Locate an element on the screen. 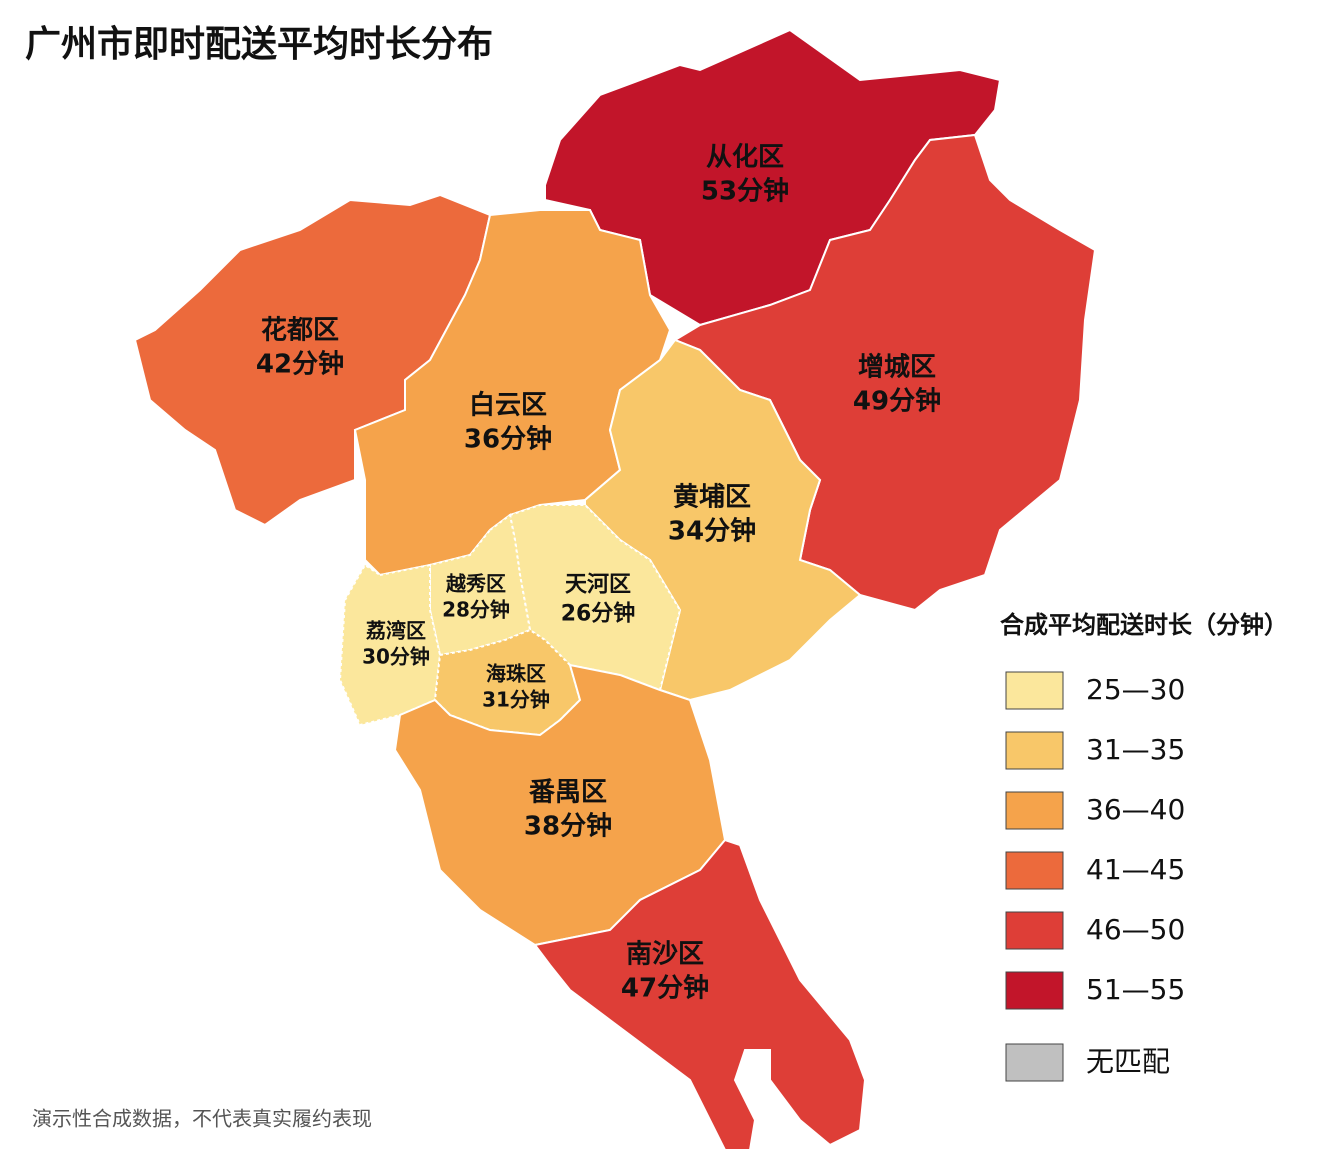 This screenshot has height=1173, width=1341. district-value: 30分钟 is located at coordinates (396, 657).